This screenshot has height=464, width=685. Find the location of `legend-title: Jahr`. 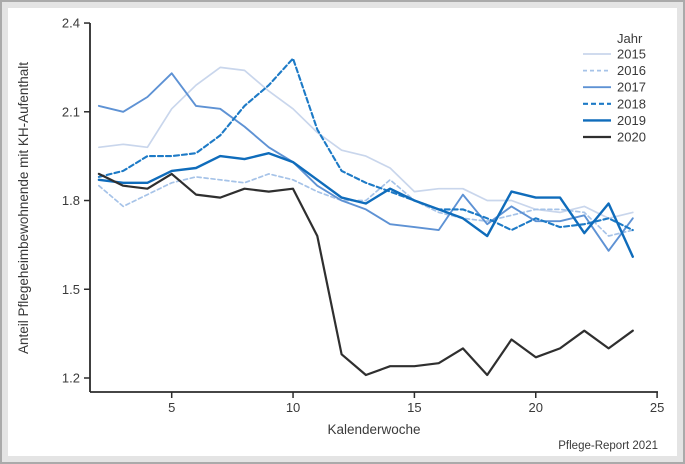

legend-title: Jahr is located at coordinates (630, 38).